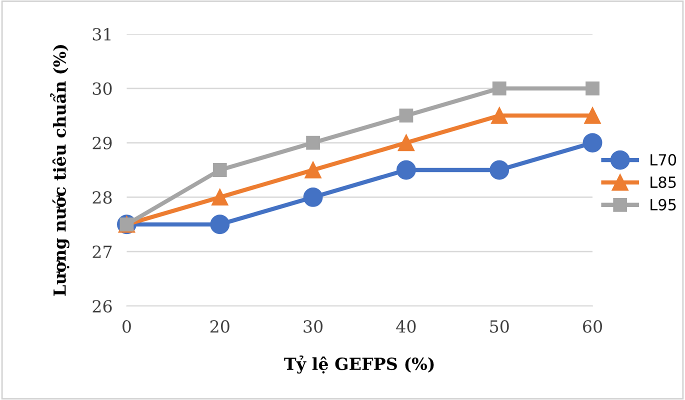  Describe the element at coordinates (592, 326) in the screenshot. I see `x-tick-label: 60` at that location.